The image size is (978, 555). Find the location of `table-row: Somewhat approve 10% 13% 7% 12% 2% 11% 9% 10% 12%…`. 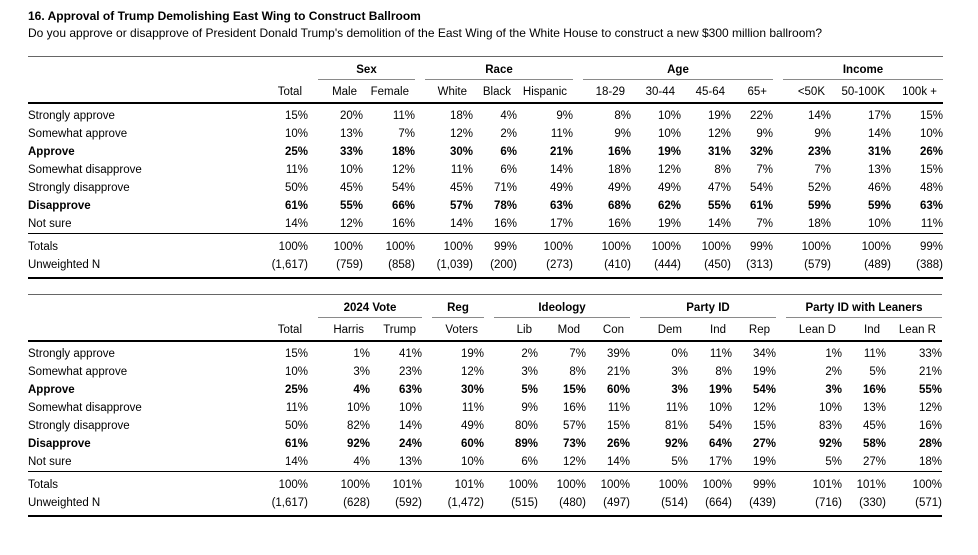

table-row: Somewhat approve 10% 13% 7% 12% 2% 11% 9% 10% 12%… is located at coordinates (485, 134).